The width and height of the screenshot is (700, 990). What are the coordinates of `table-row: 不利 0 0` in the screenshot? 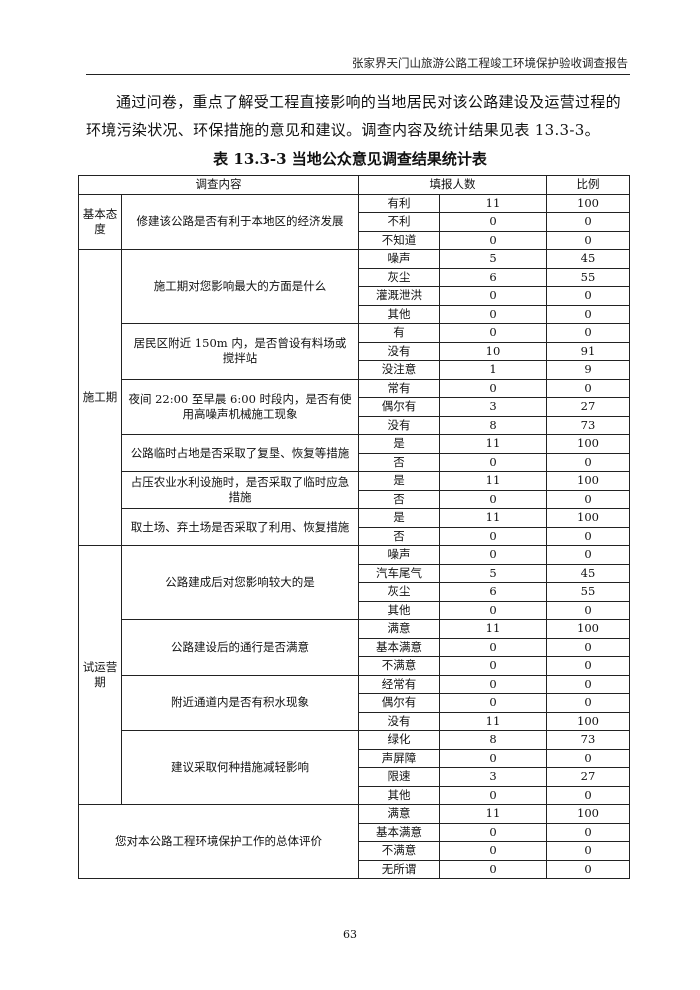 It's located at (354, 222).